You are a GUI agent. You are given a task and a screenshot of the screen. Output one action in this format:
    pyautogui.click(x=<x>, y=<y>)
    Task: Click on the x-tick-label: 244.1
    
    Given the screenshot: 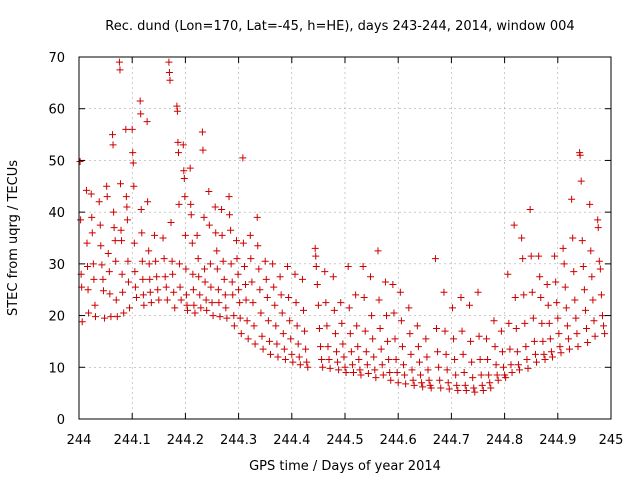 What is the action you would take?
    pyautogui.click(x=132, y=440)
    